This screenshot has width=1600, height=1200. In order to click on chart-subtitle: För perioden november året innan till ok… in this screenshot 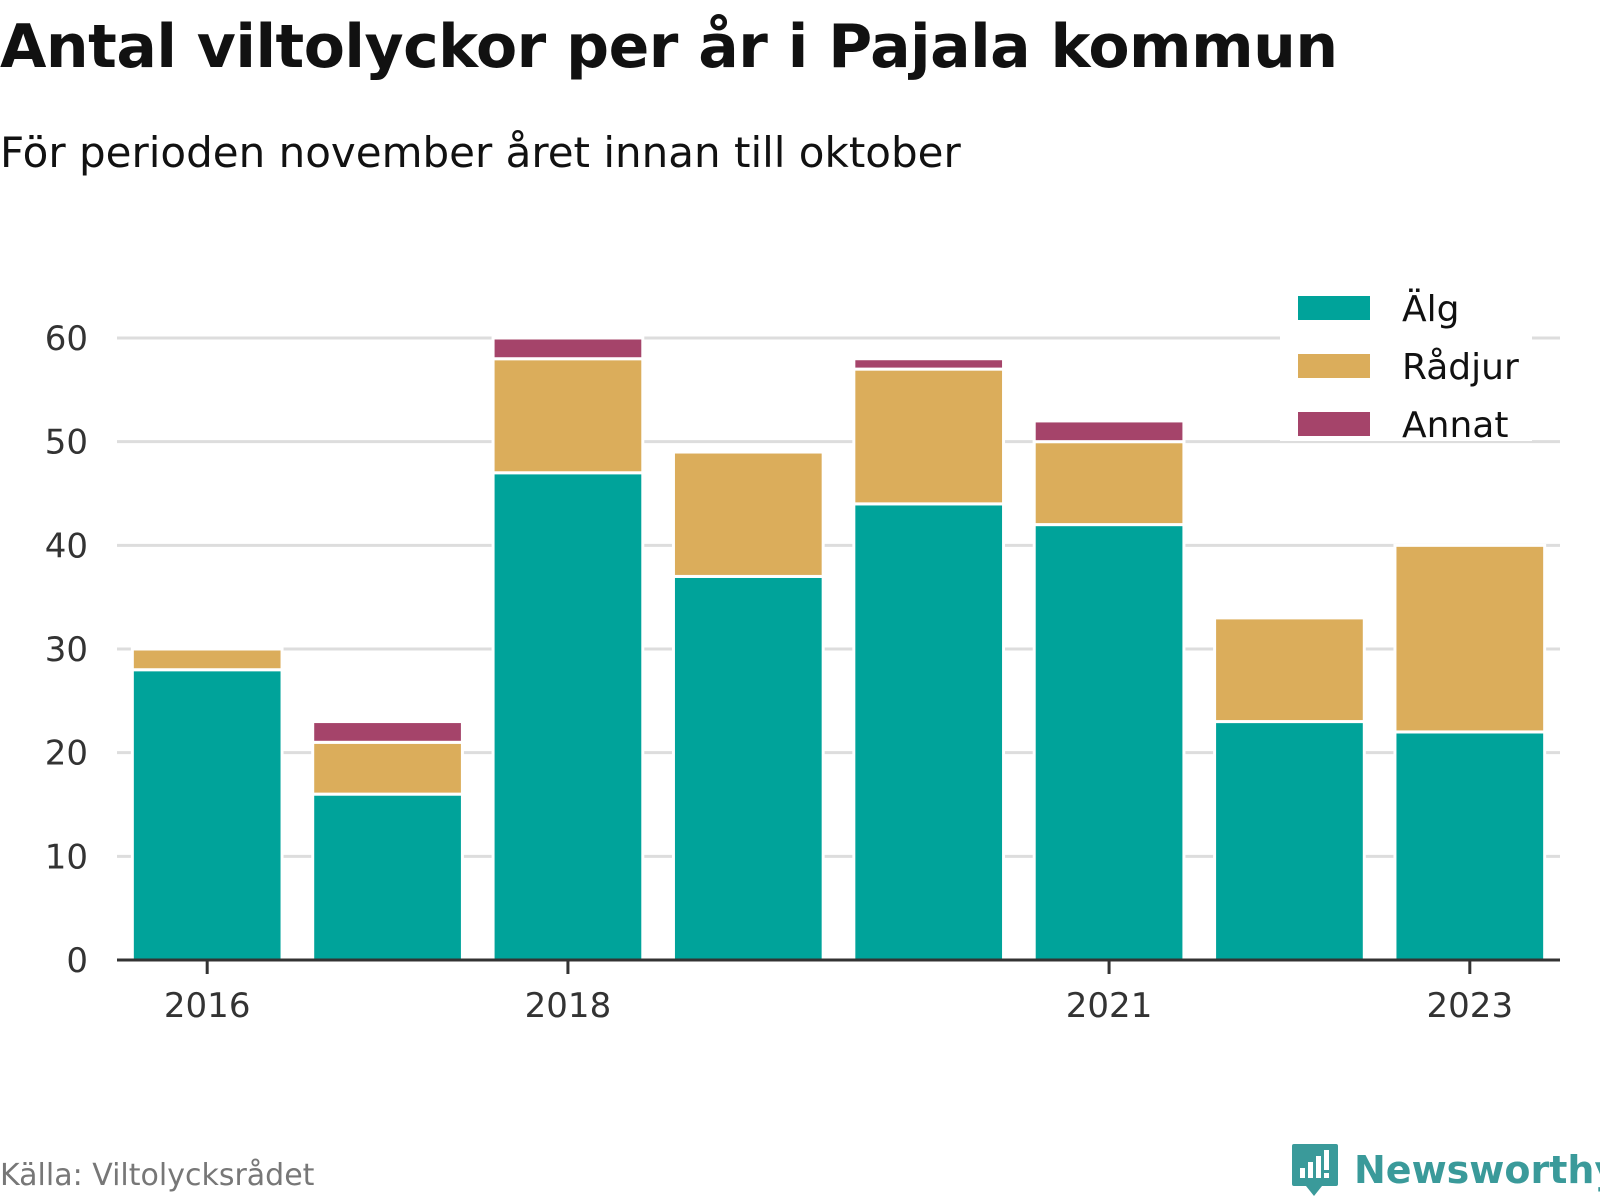, I will do `click(480, 152)`.